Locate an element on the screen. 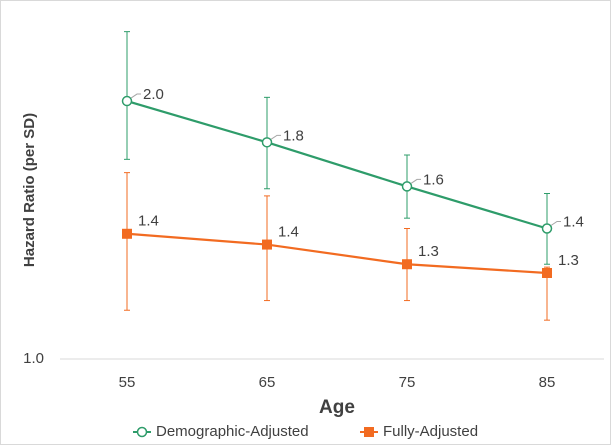 Image resolution: width=611 pixels, height=445 pixels. legend-label: Demographic-Adjusted is located at coordinates (232, 431).